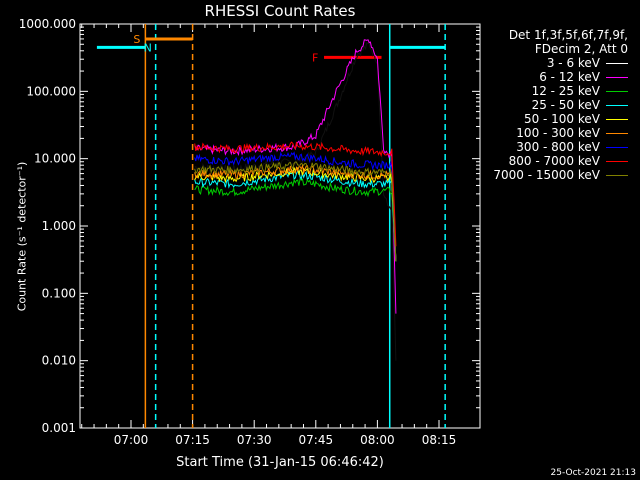 The image size is (640, 480). What do you see at coordinates (558, 147) in the screenshot?
I see `legend-entry-label: 300 - 800 keV` at bounding box center [558, 147].